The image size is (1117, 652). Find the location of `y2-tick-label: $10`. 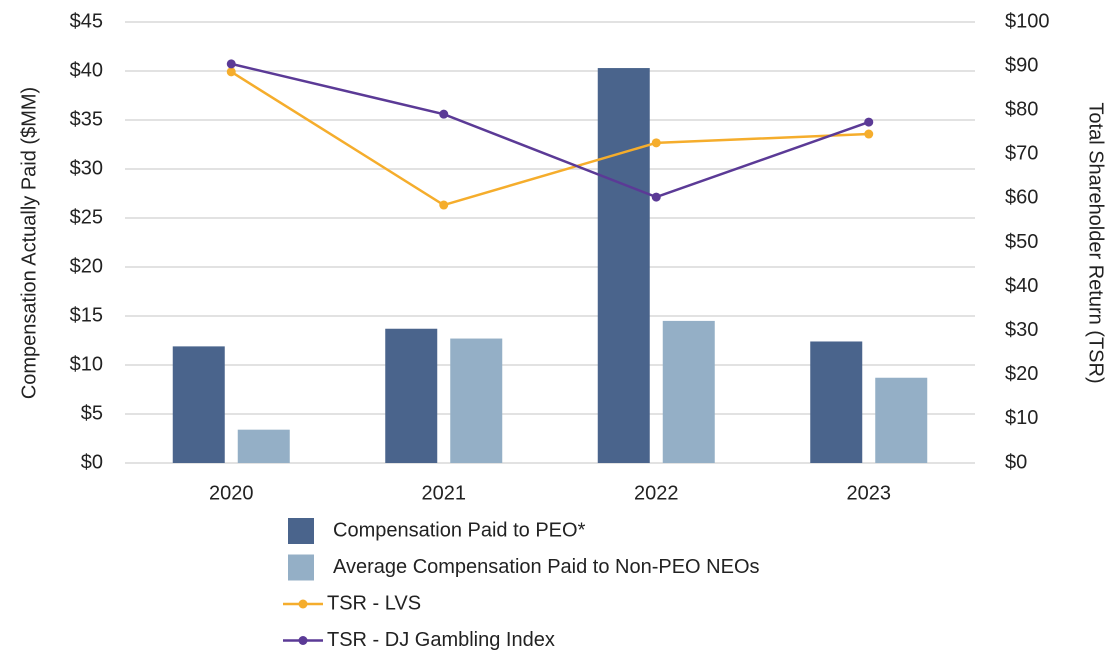

y2-tick-label: $10 is located at coordinates (1021, 418).